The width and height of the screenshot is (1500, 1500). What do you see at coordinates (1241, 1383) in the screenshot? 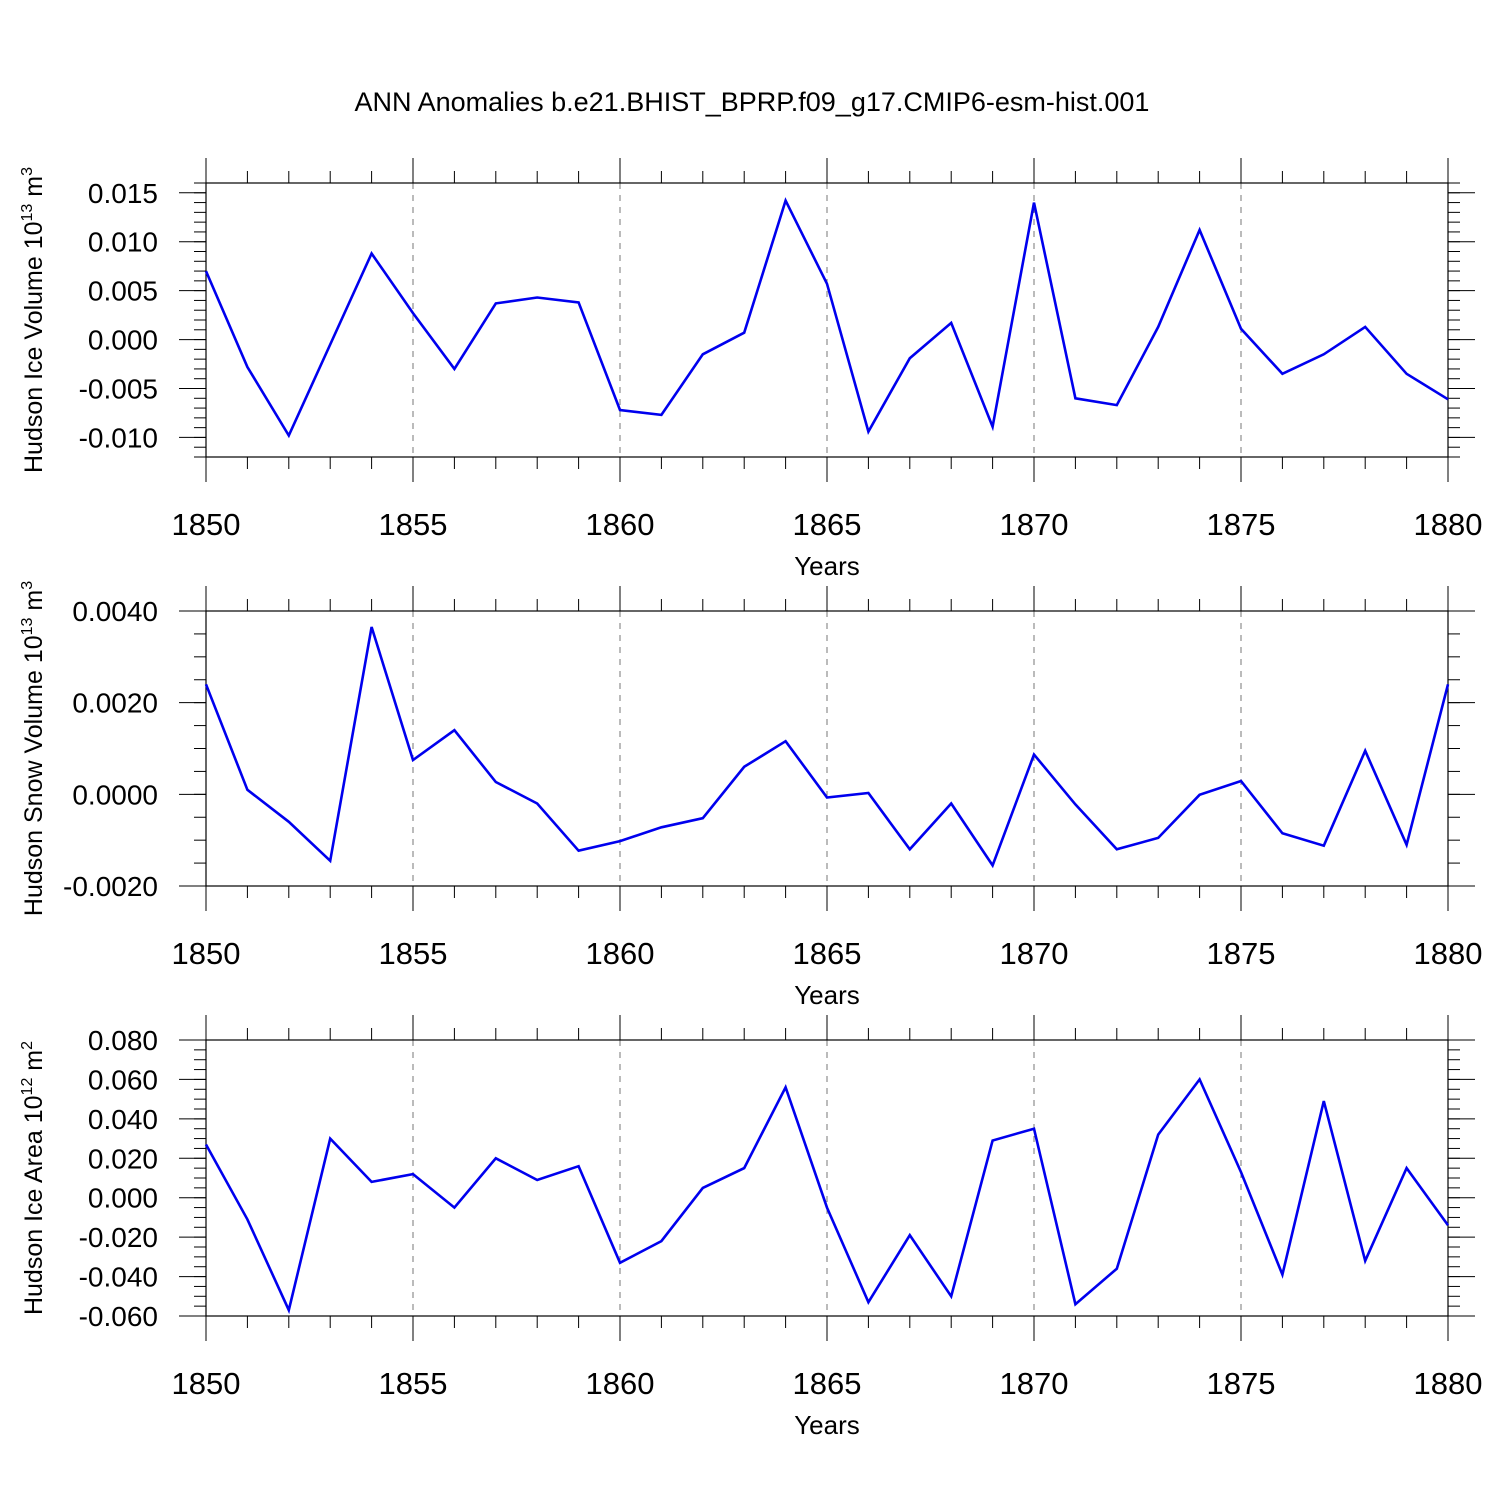
I see `x-tick-label: 1875` at bounding box center [1241, 1383].